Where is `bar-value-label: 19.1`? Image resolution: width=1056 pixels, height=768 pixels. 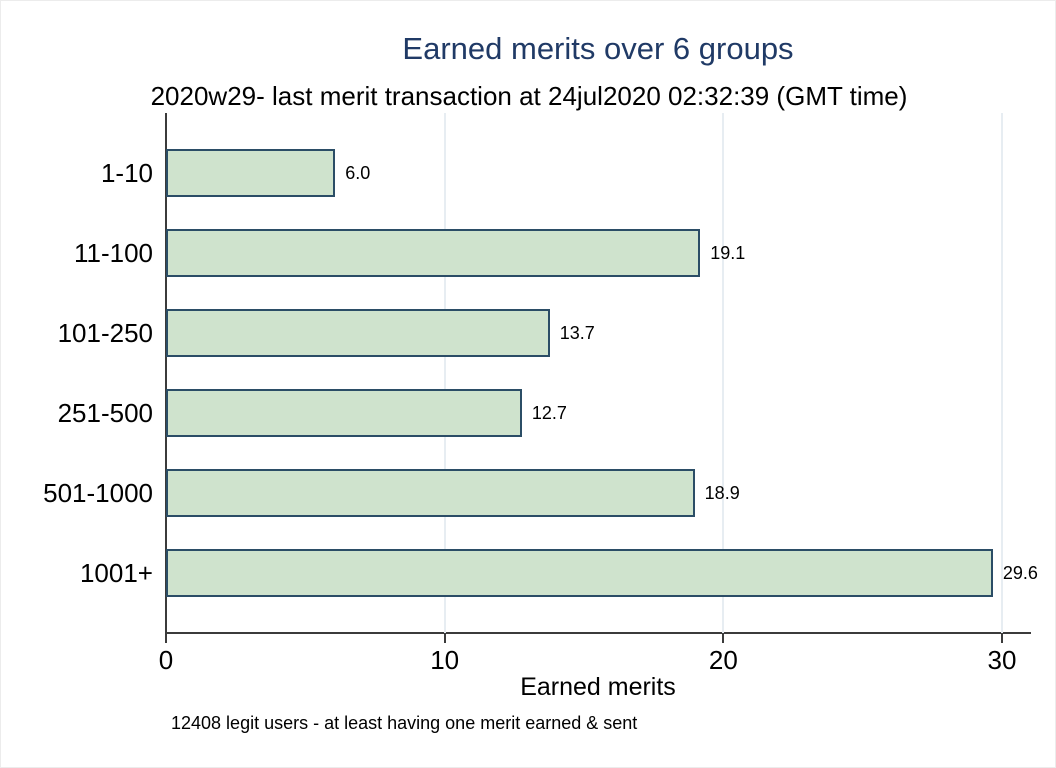 bar-value-label: 19.1 is located at coordinates (728, 253).